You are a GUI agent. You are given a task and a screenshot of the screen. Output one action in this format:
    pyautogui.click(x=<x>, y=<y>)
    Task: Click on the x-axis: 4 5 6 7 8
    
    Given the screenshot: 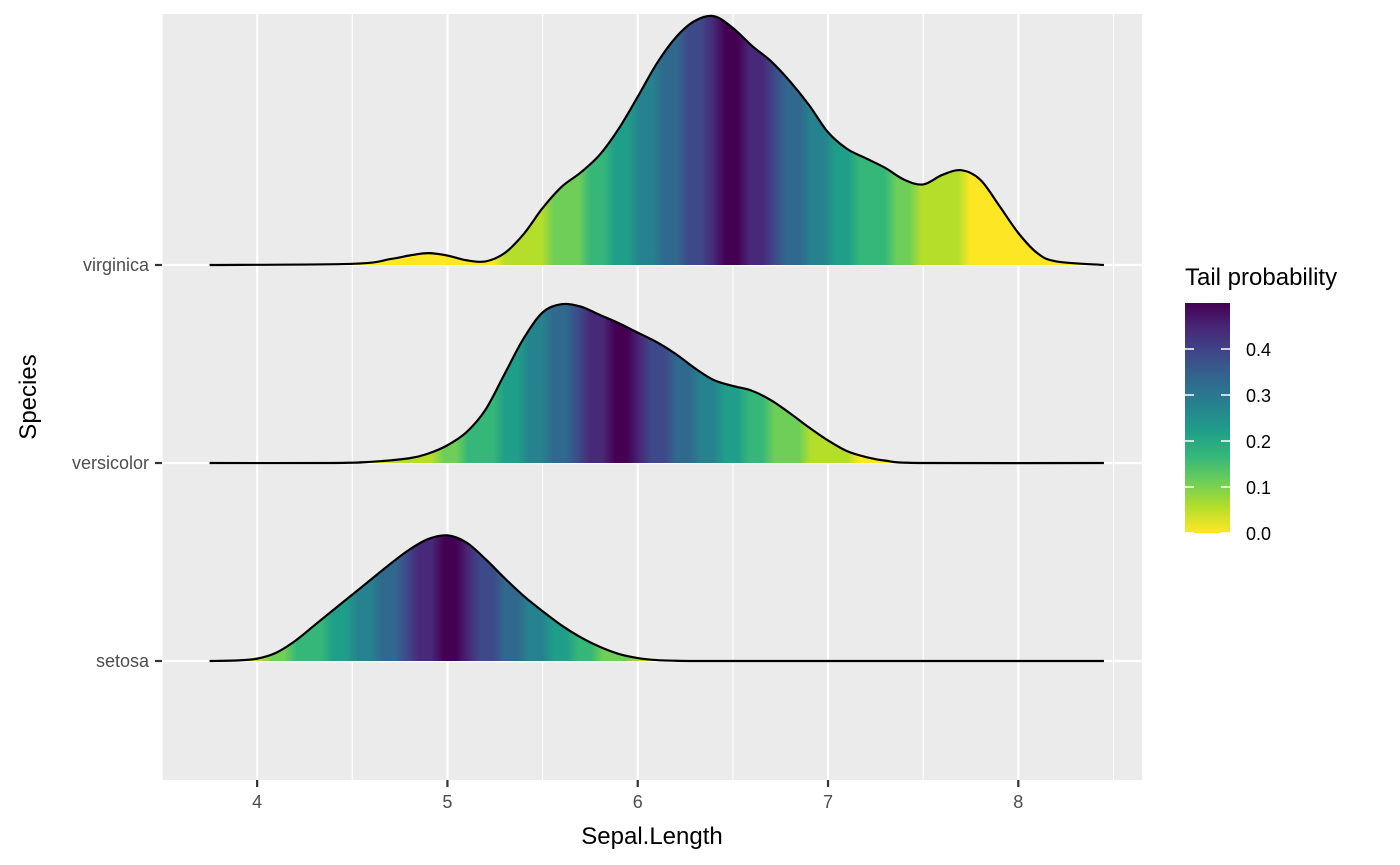 What is the action you would take?
    pyautogui.click(x=637, y=796)
    